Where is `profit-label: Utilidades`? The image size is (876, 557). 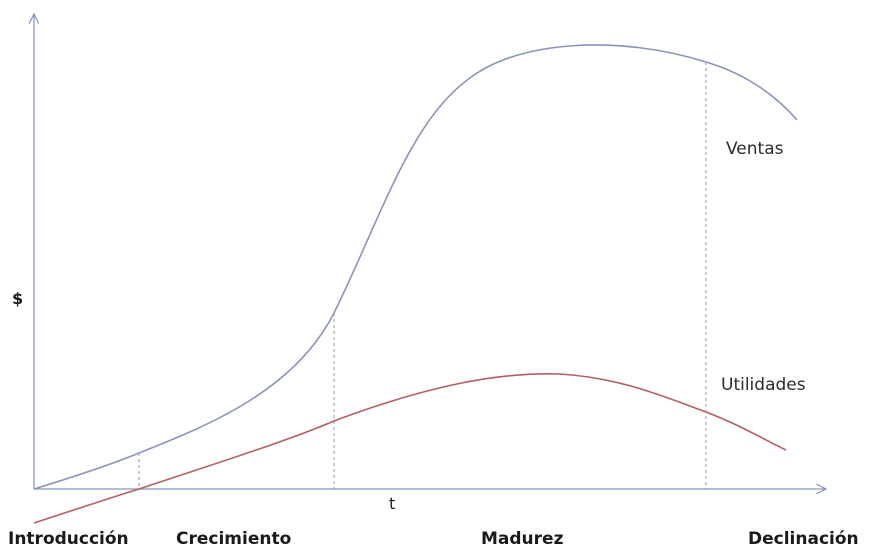 profit-label: Utilidades is located at coordinates (763, 385).